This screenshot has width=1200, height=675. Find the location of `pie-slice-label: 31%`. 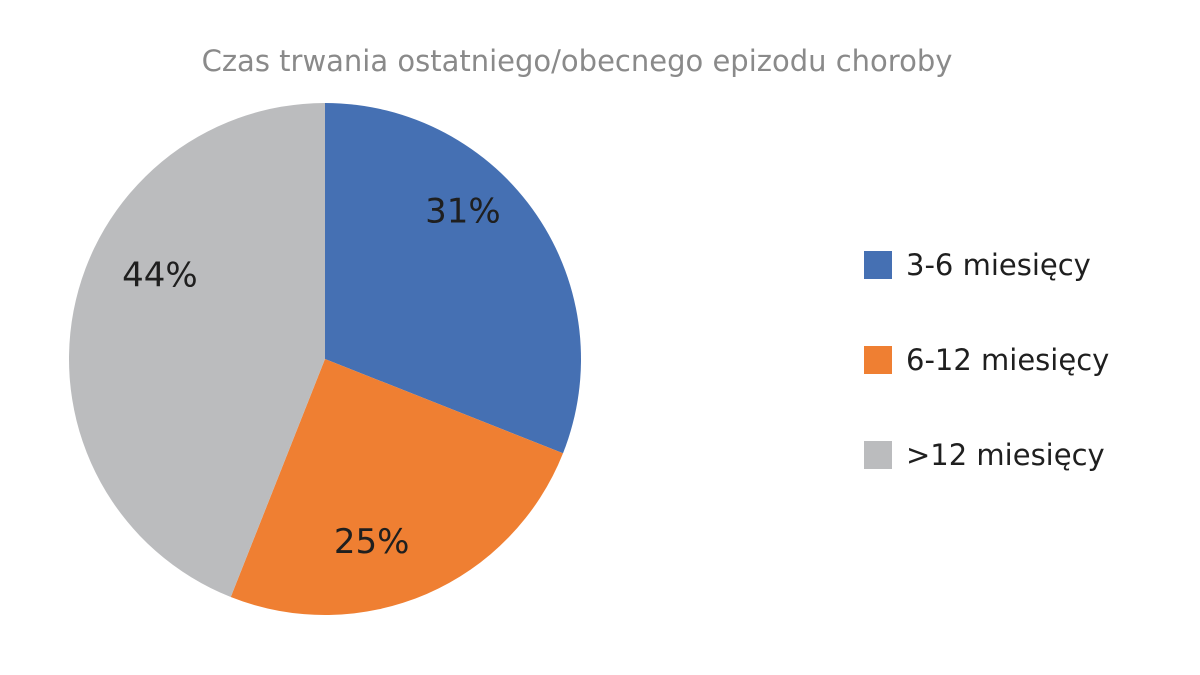

pie-slice-label: 31% is located at coordinates (463, 212).